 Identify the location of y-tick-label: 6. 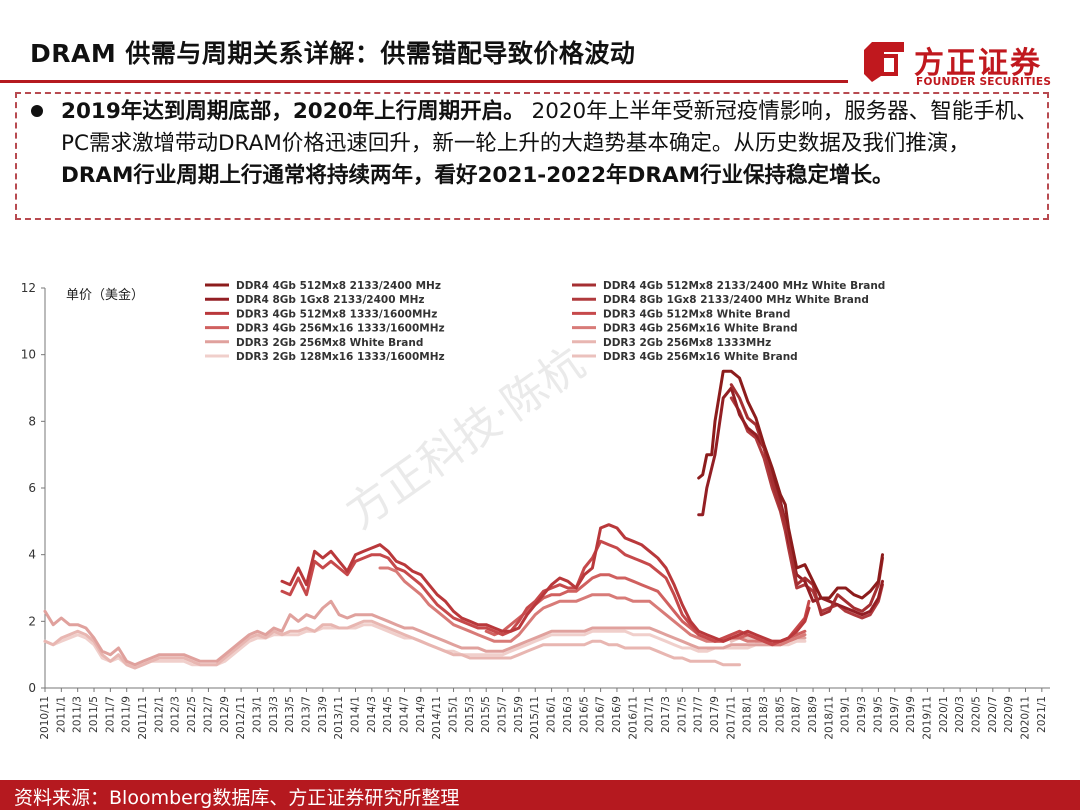
(32, 488).